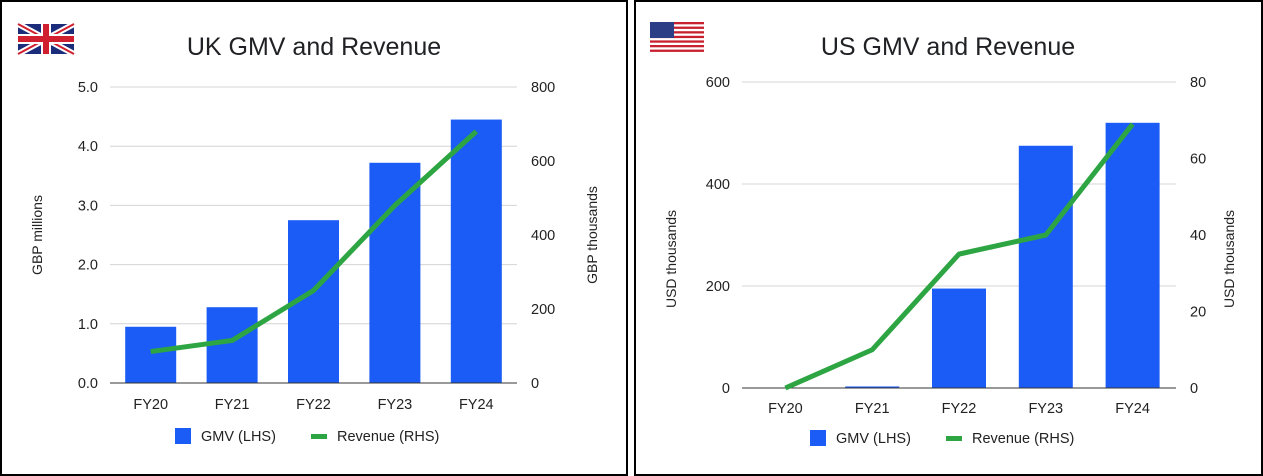 This screenshot has width=1263, height=476. I want to click on y-tick-label-left: 200, so click(718, 287).